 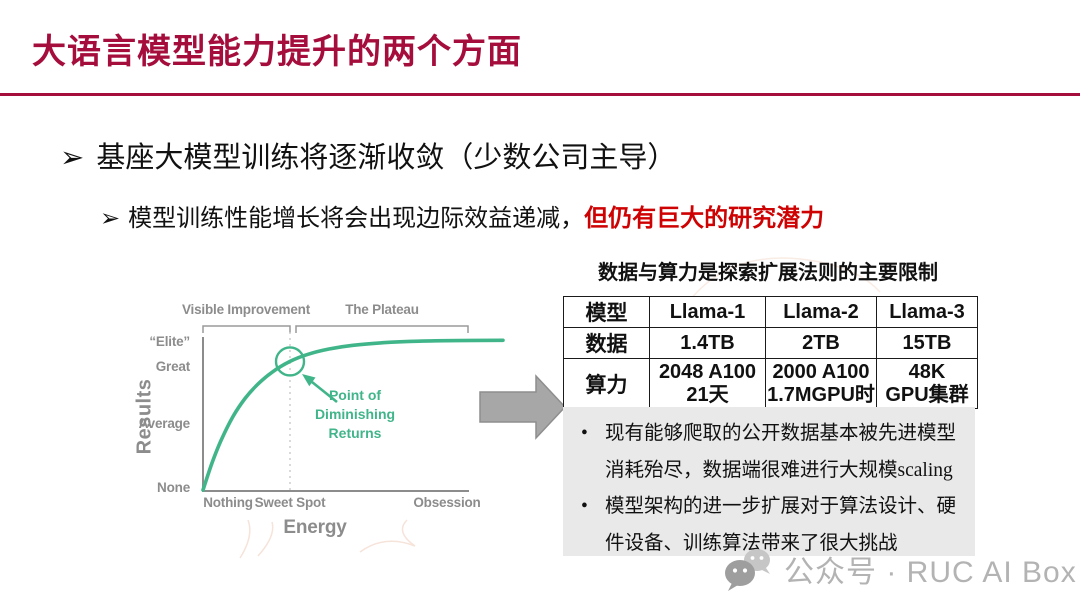 I want to click on ytick-great: Great, so click(x=172, y=366).